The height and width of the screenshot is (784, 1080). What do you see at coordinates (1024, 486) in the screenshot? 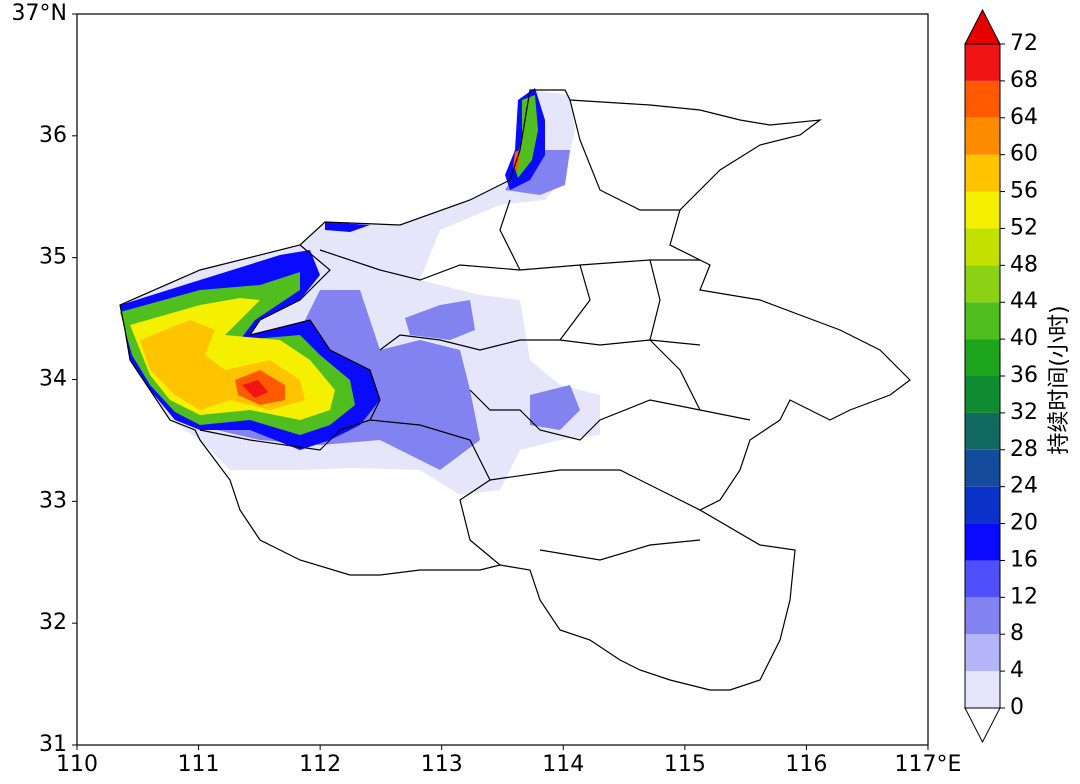
I see `colorbar-tick-label: 24` at bounding box center [1024, 486].